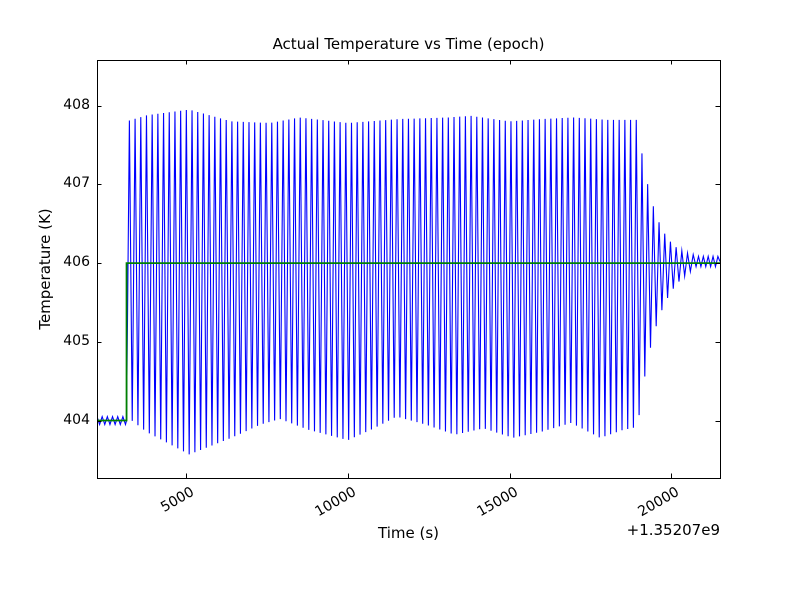  Describe the element at coordinates (76, 419) in the screenshot. I see `y-tick-label: 404` at that location.